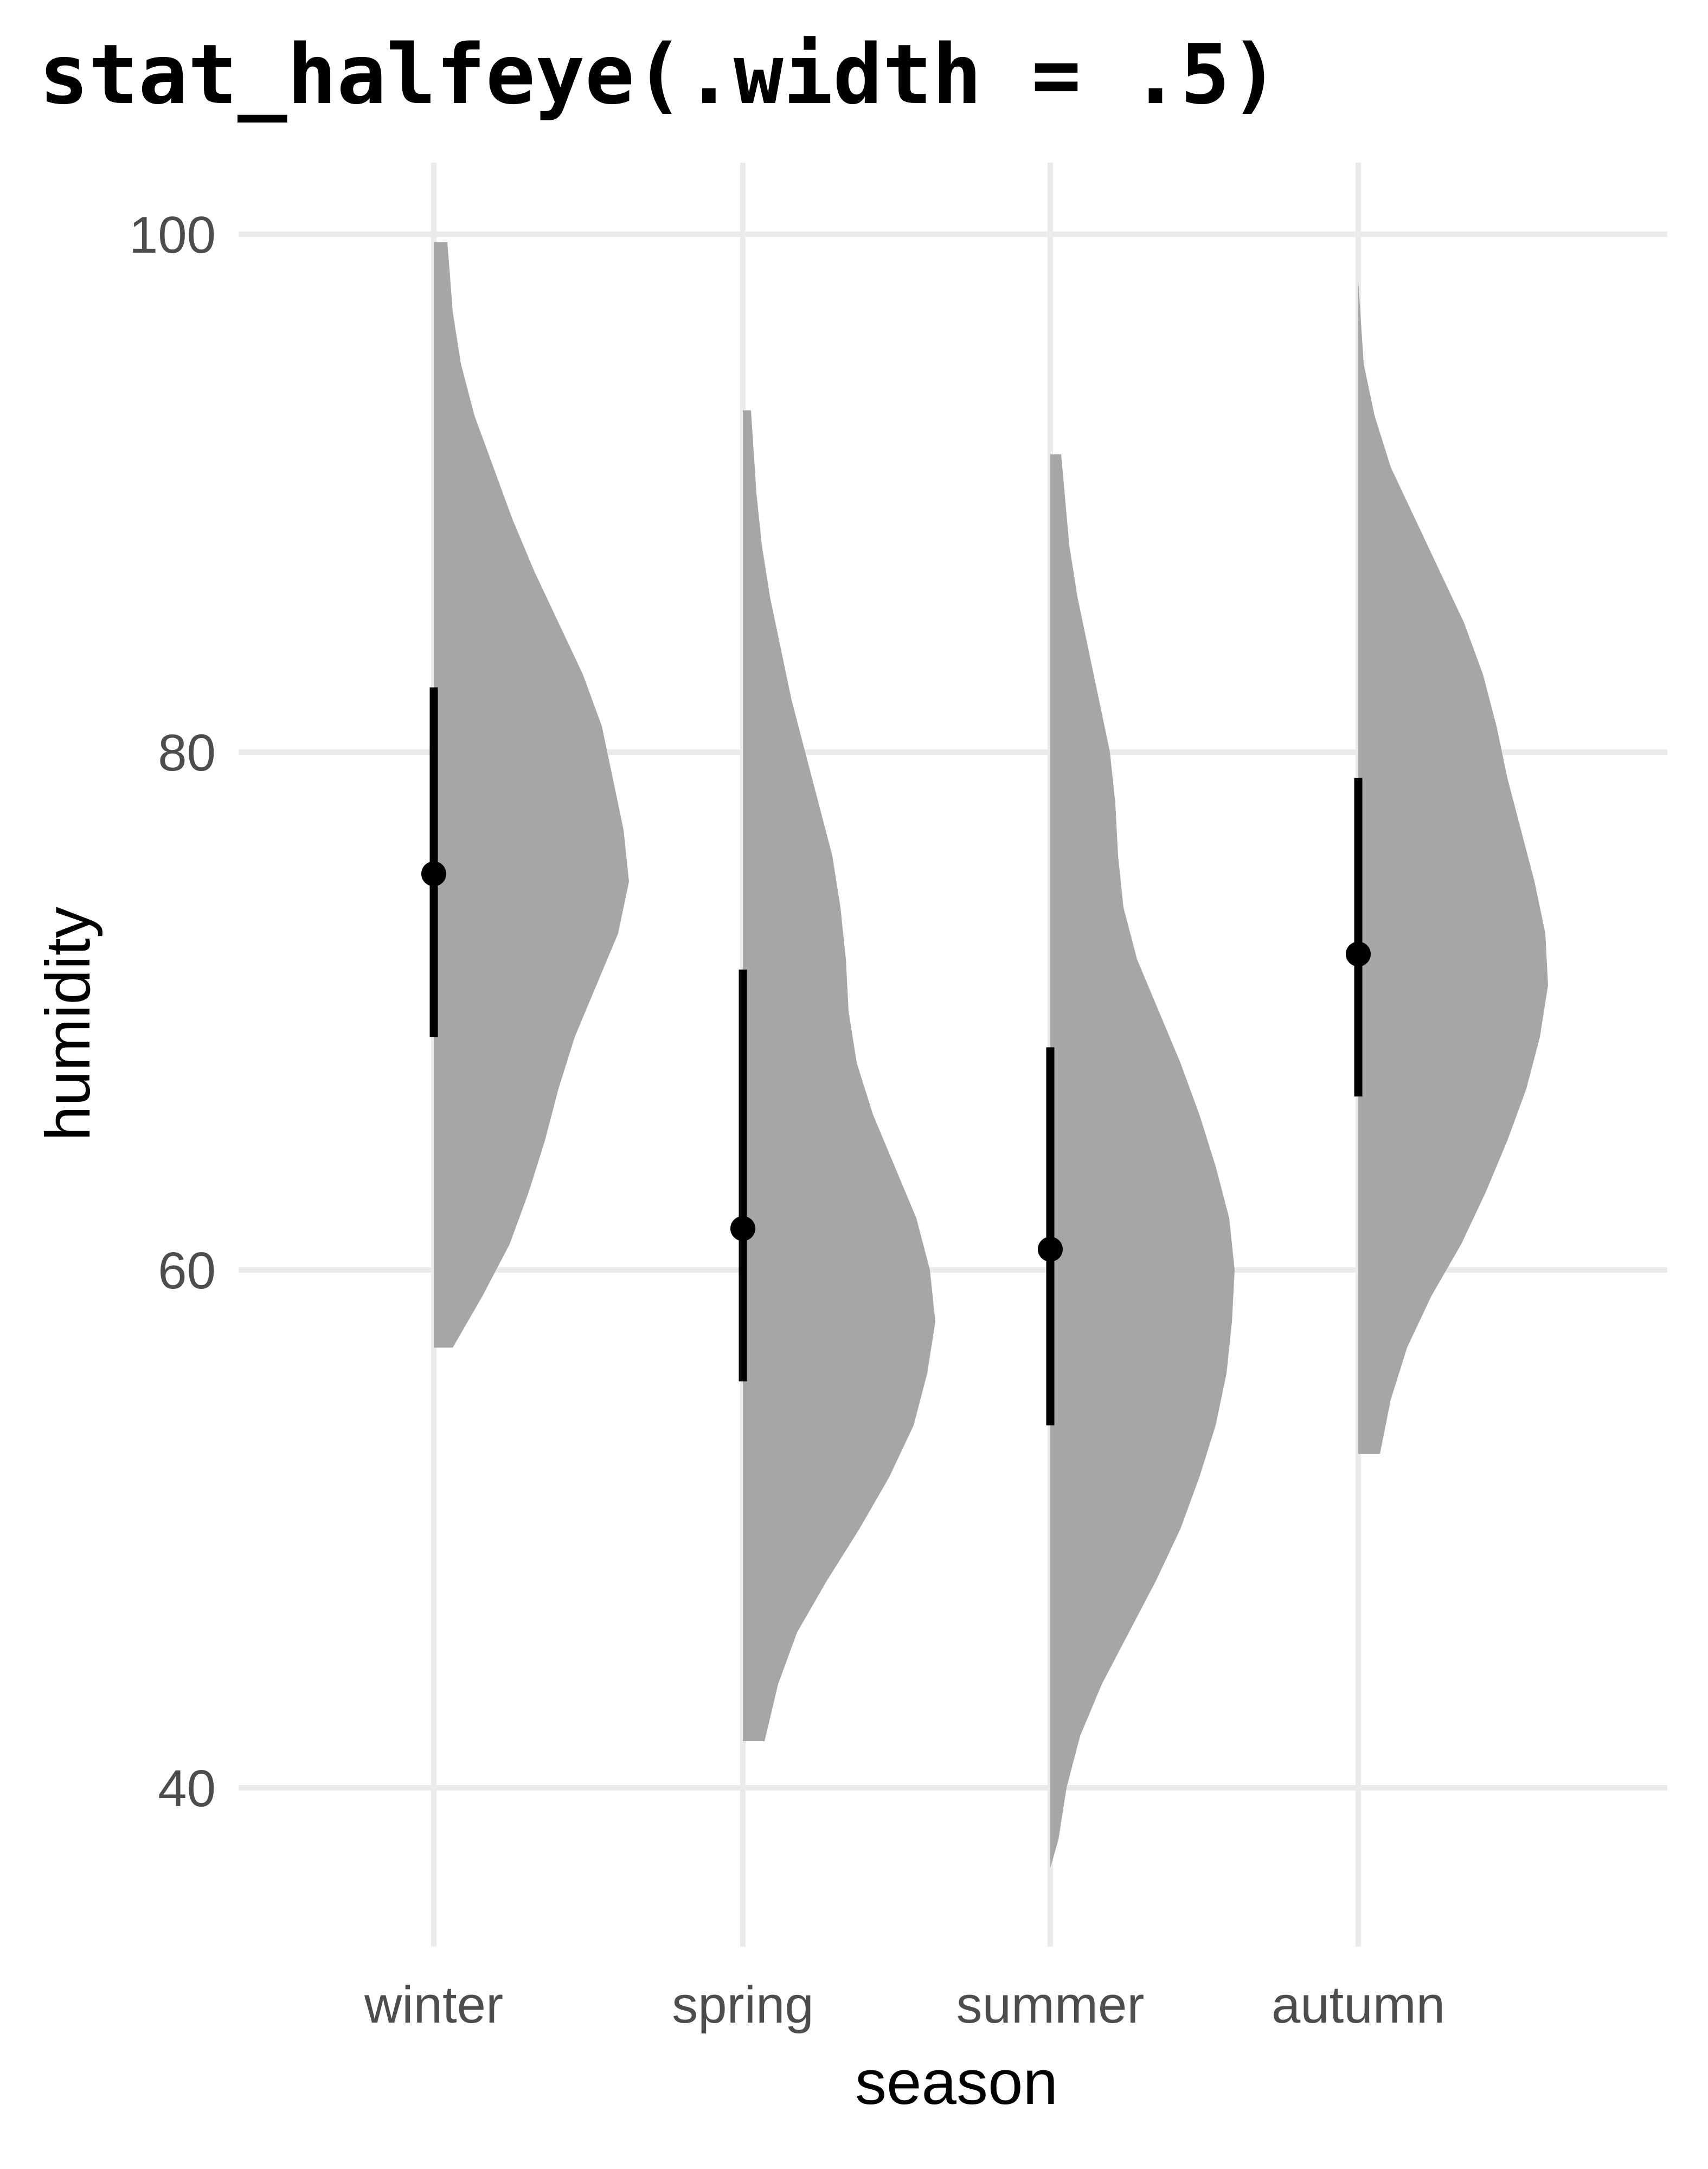 Image resolution: width=1708 pixels, height=2169 pixels. Describe the element at coordinates (839, 1076) in the screenshot. I see `density-slab-spring` at that location.